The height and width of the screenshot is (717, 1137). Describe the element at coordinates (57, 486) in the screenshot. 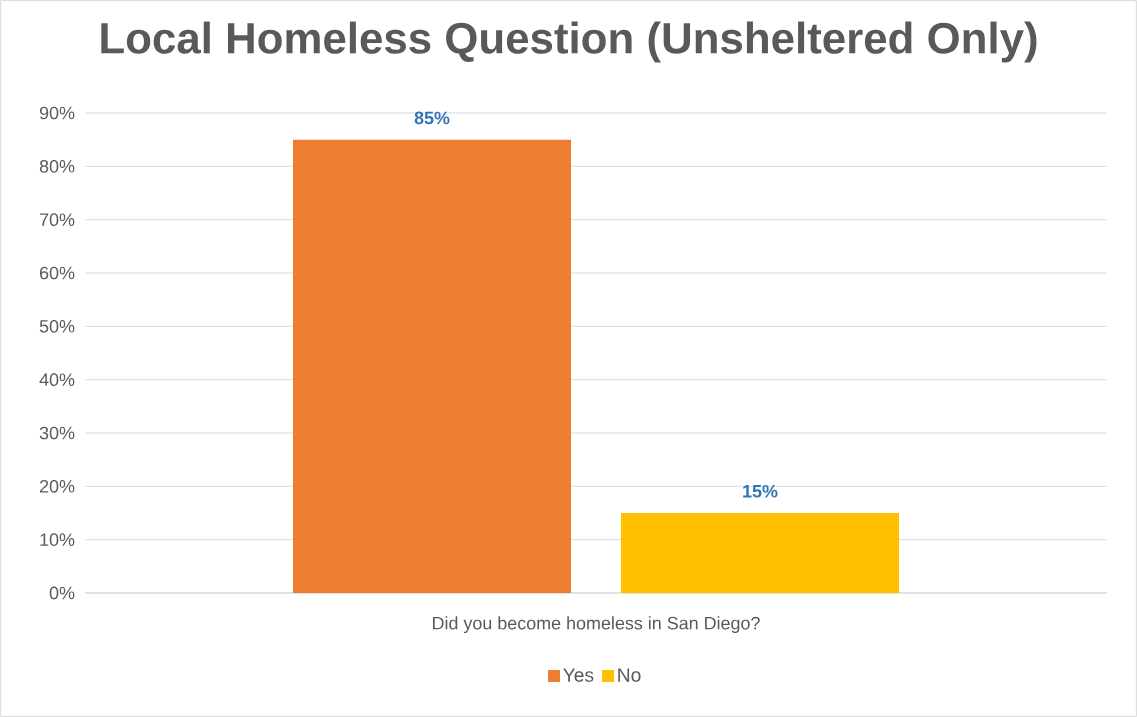

I see `y-tick-label: 20%` at that location.